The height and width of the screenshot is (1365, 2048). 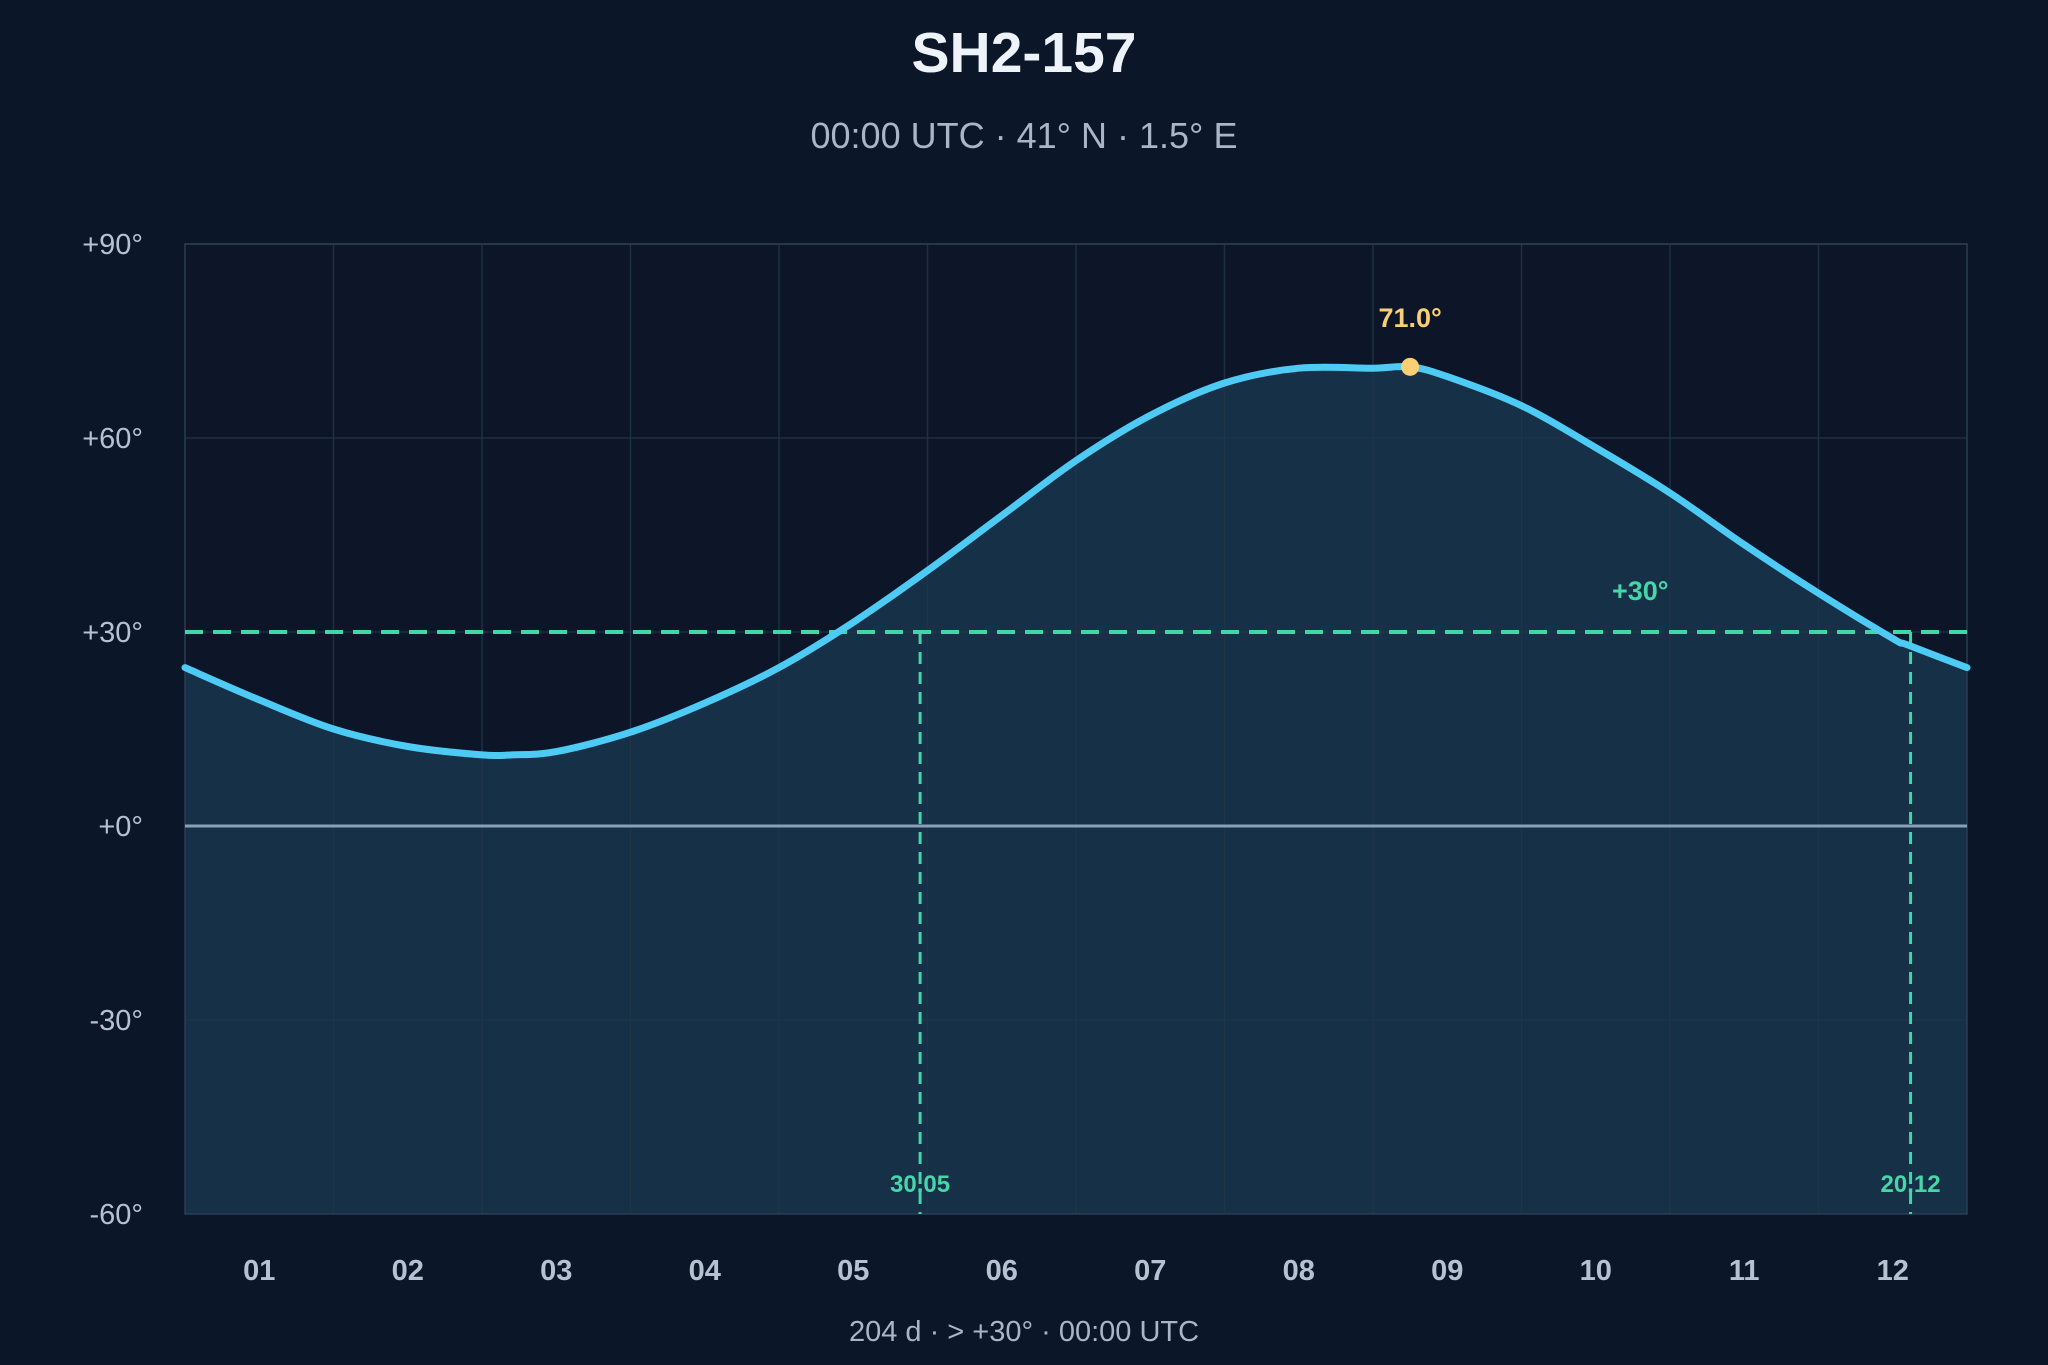 I want to click on x-tick-label: 12, so click(x=1893, y=1271).